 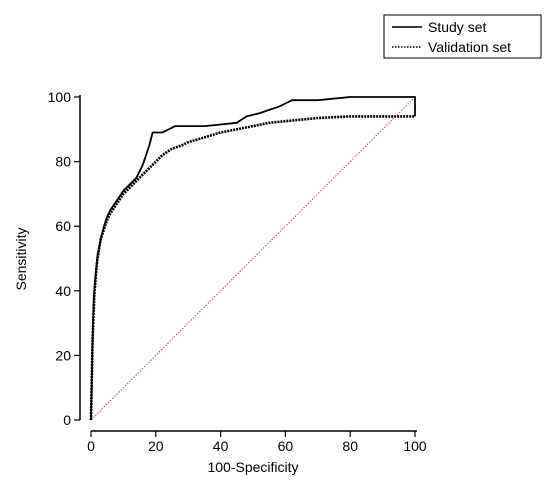 I want to click on x-tick-label-20: 20, so click(x=156, y=446).